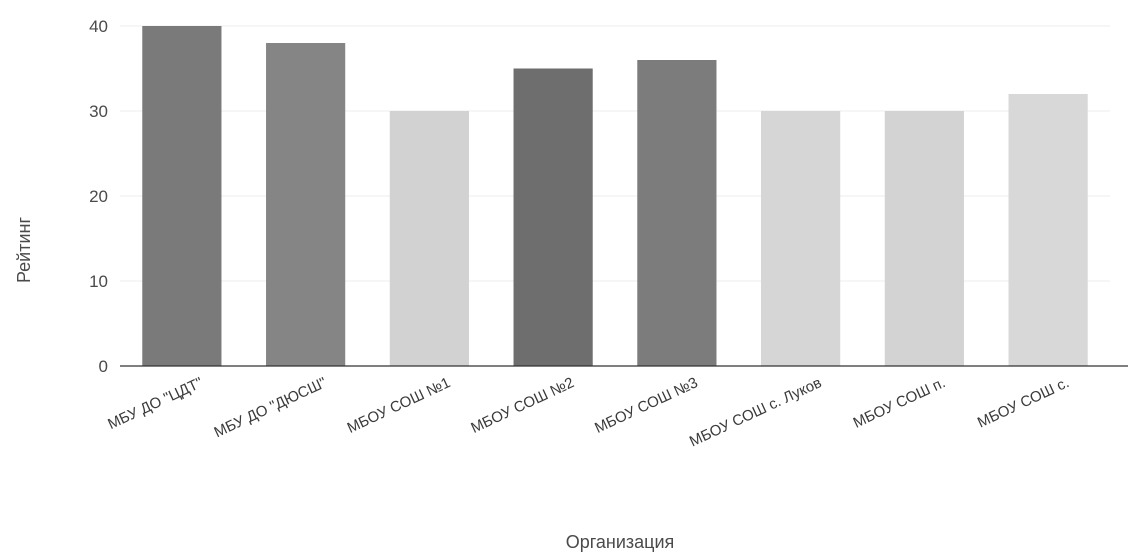 The image size is (1128, 556). Describe the element at coordinates (755, 412) in the screenshot. I see `x-tick-label: МБОУ СОШ с. Луков` at that location.